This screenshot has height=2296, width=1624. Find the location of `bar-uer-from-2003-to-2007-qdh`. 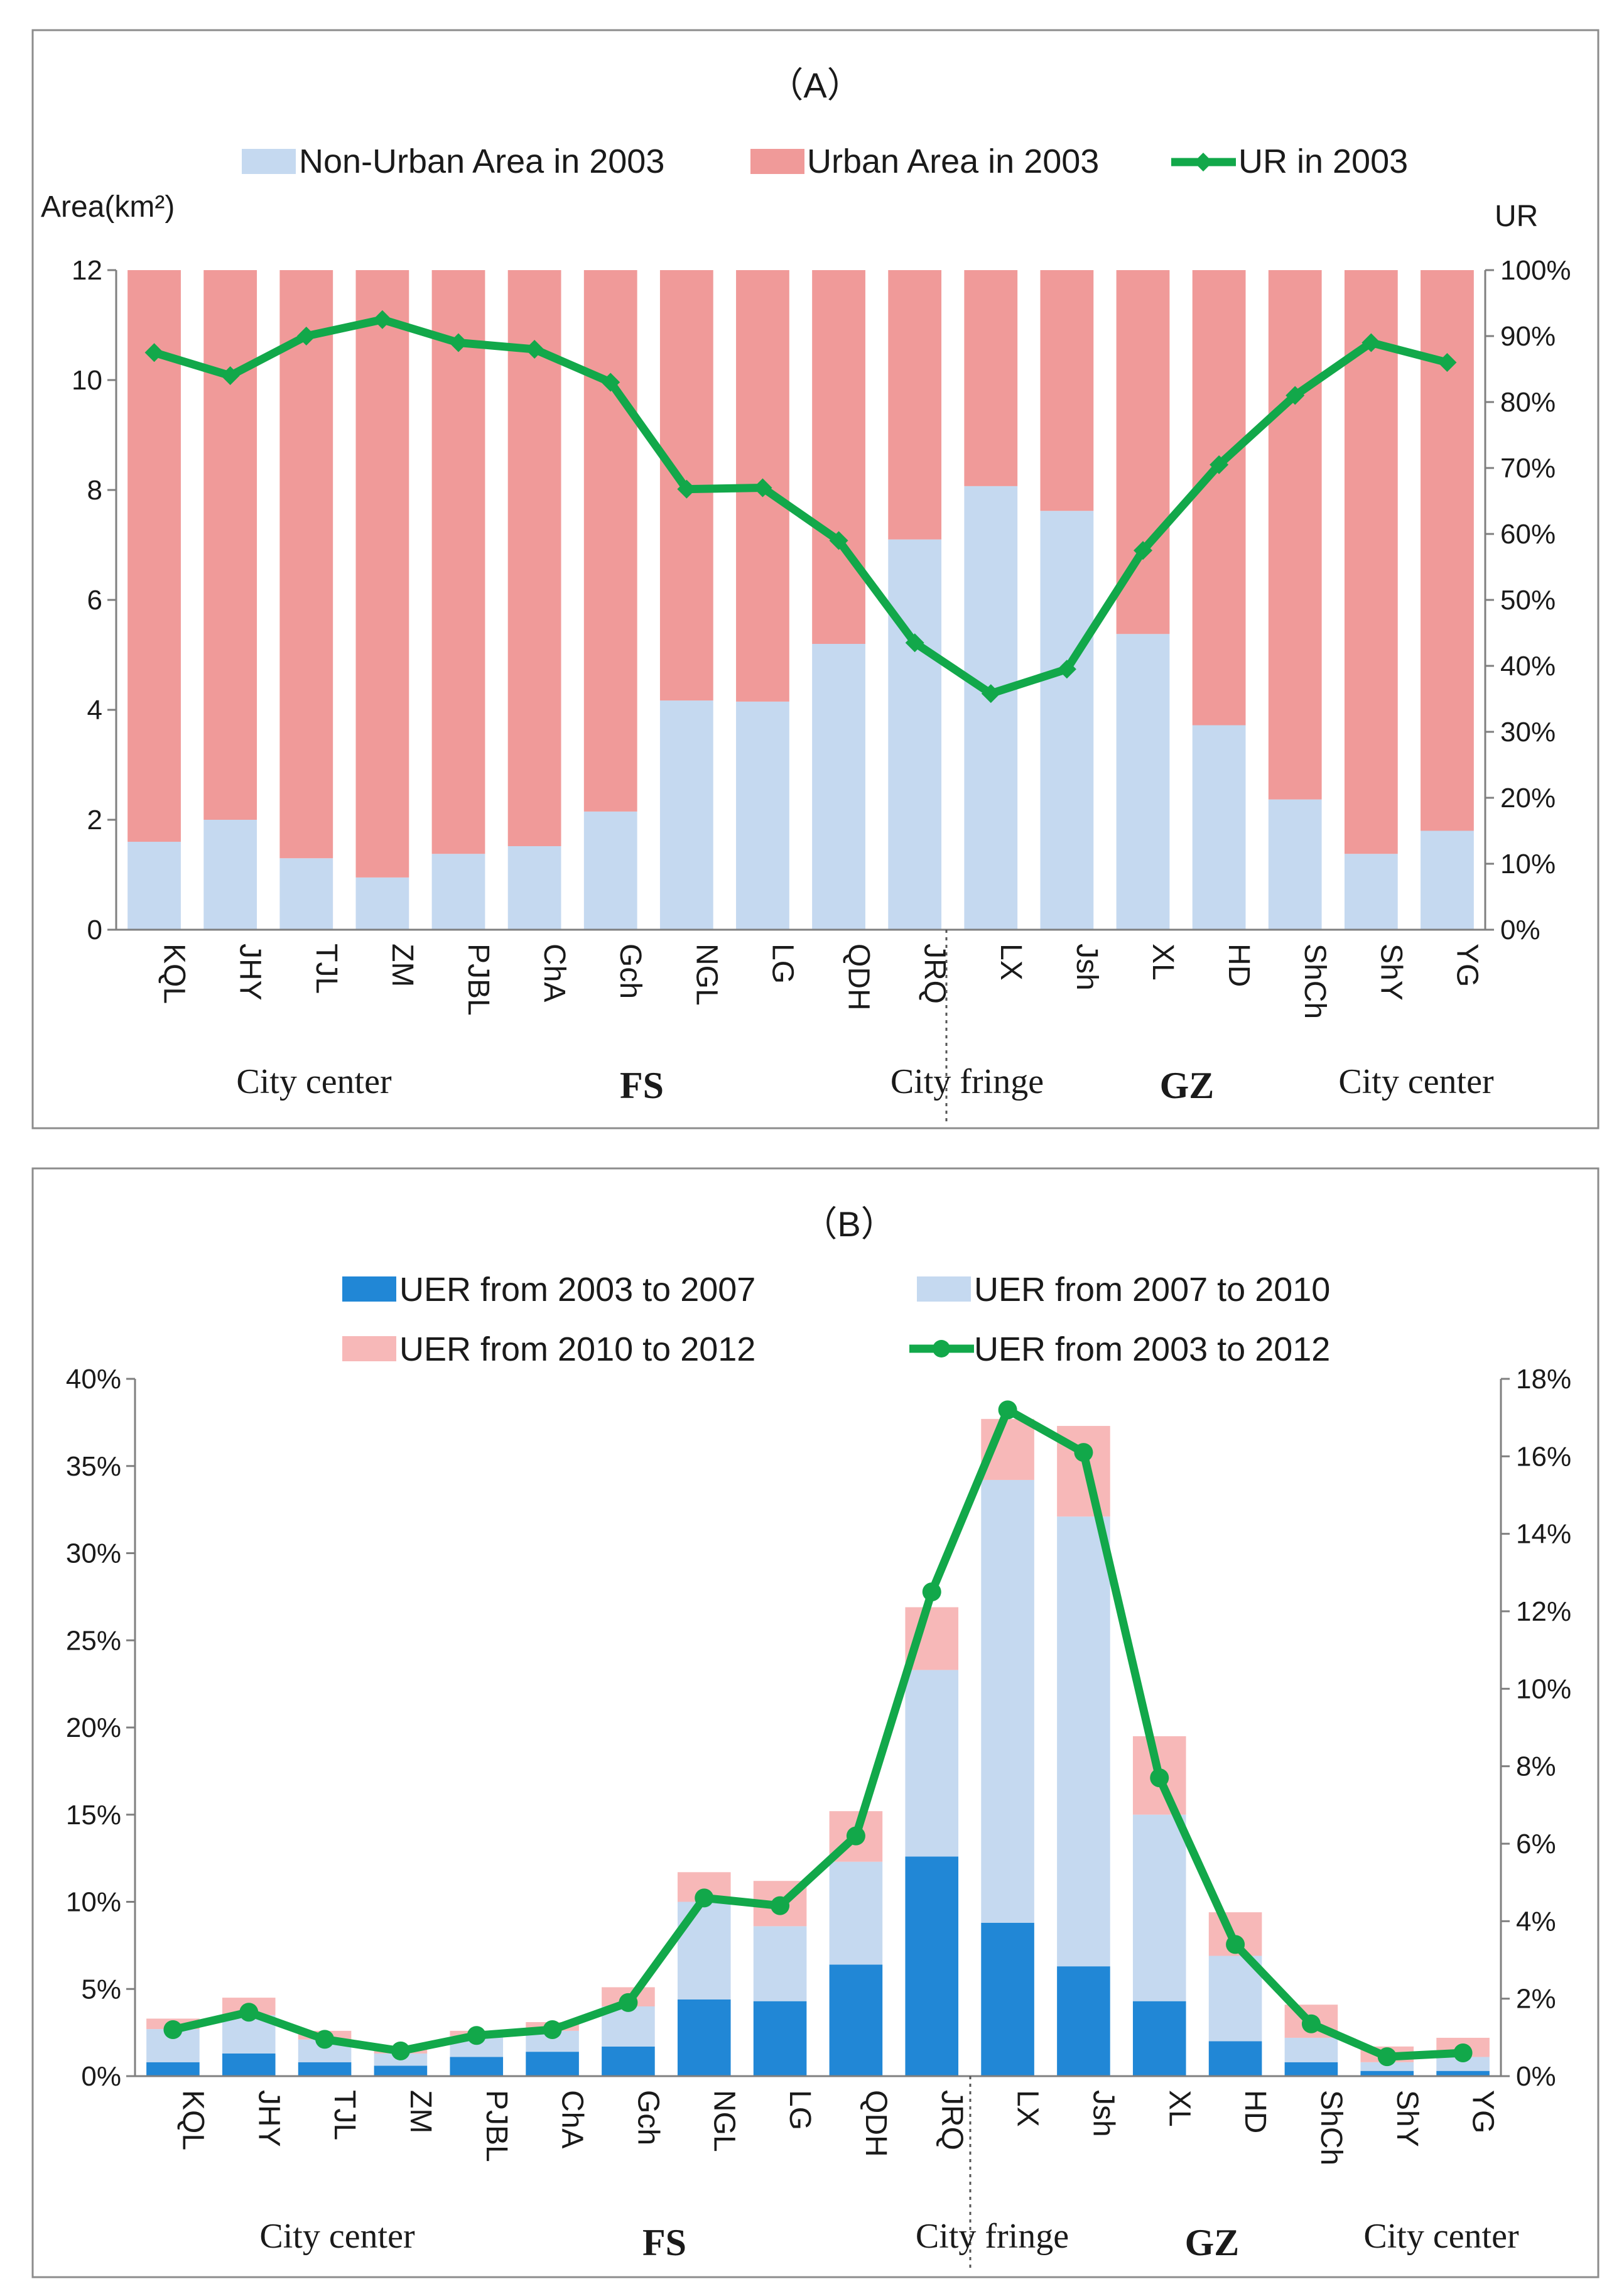

bar-uer-from-2003-to-2007-qdh is located at coordinates (856, 2020).